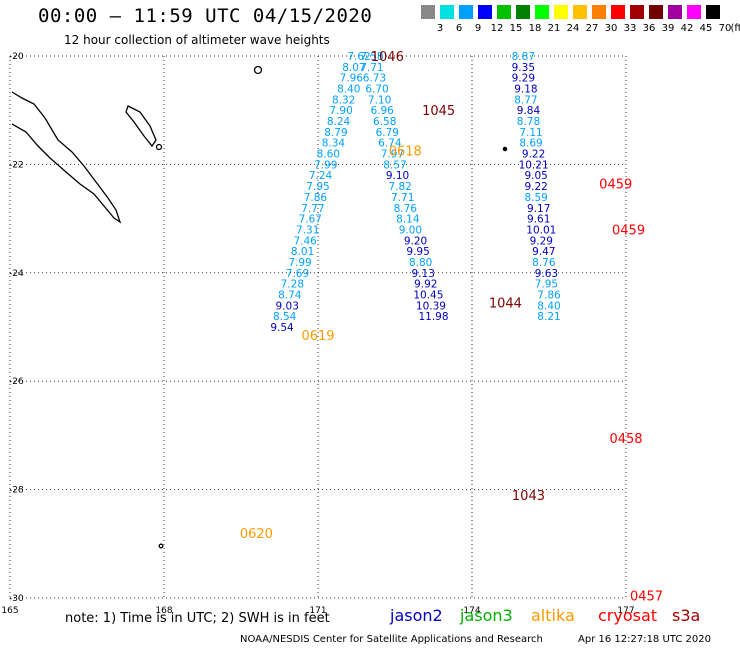 Image resolution: width=740 pixels, height=650 pixels. I want to click on wave-height-value: 9.10, so click(397, 176).